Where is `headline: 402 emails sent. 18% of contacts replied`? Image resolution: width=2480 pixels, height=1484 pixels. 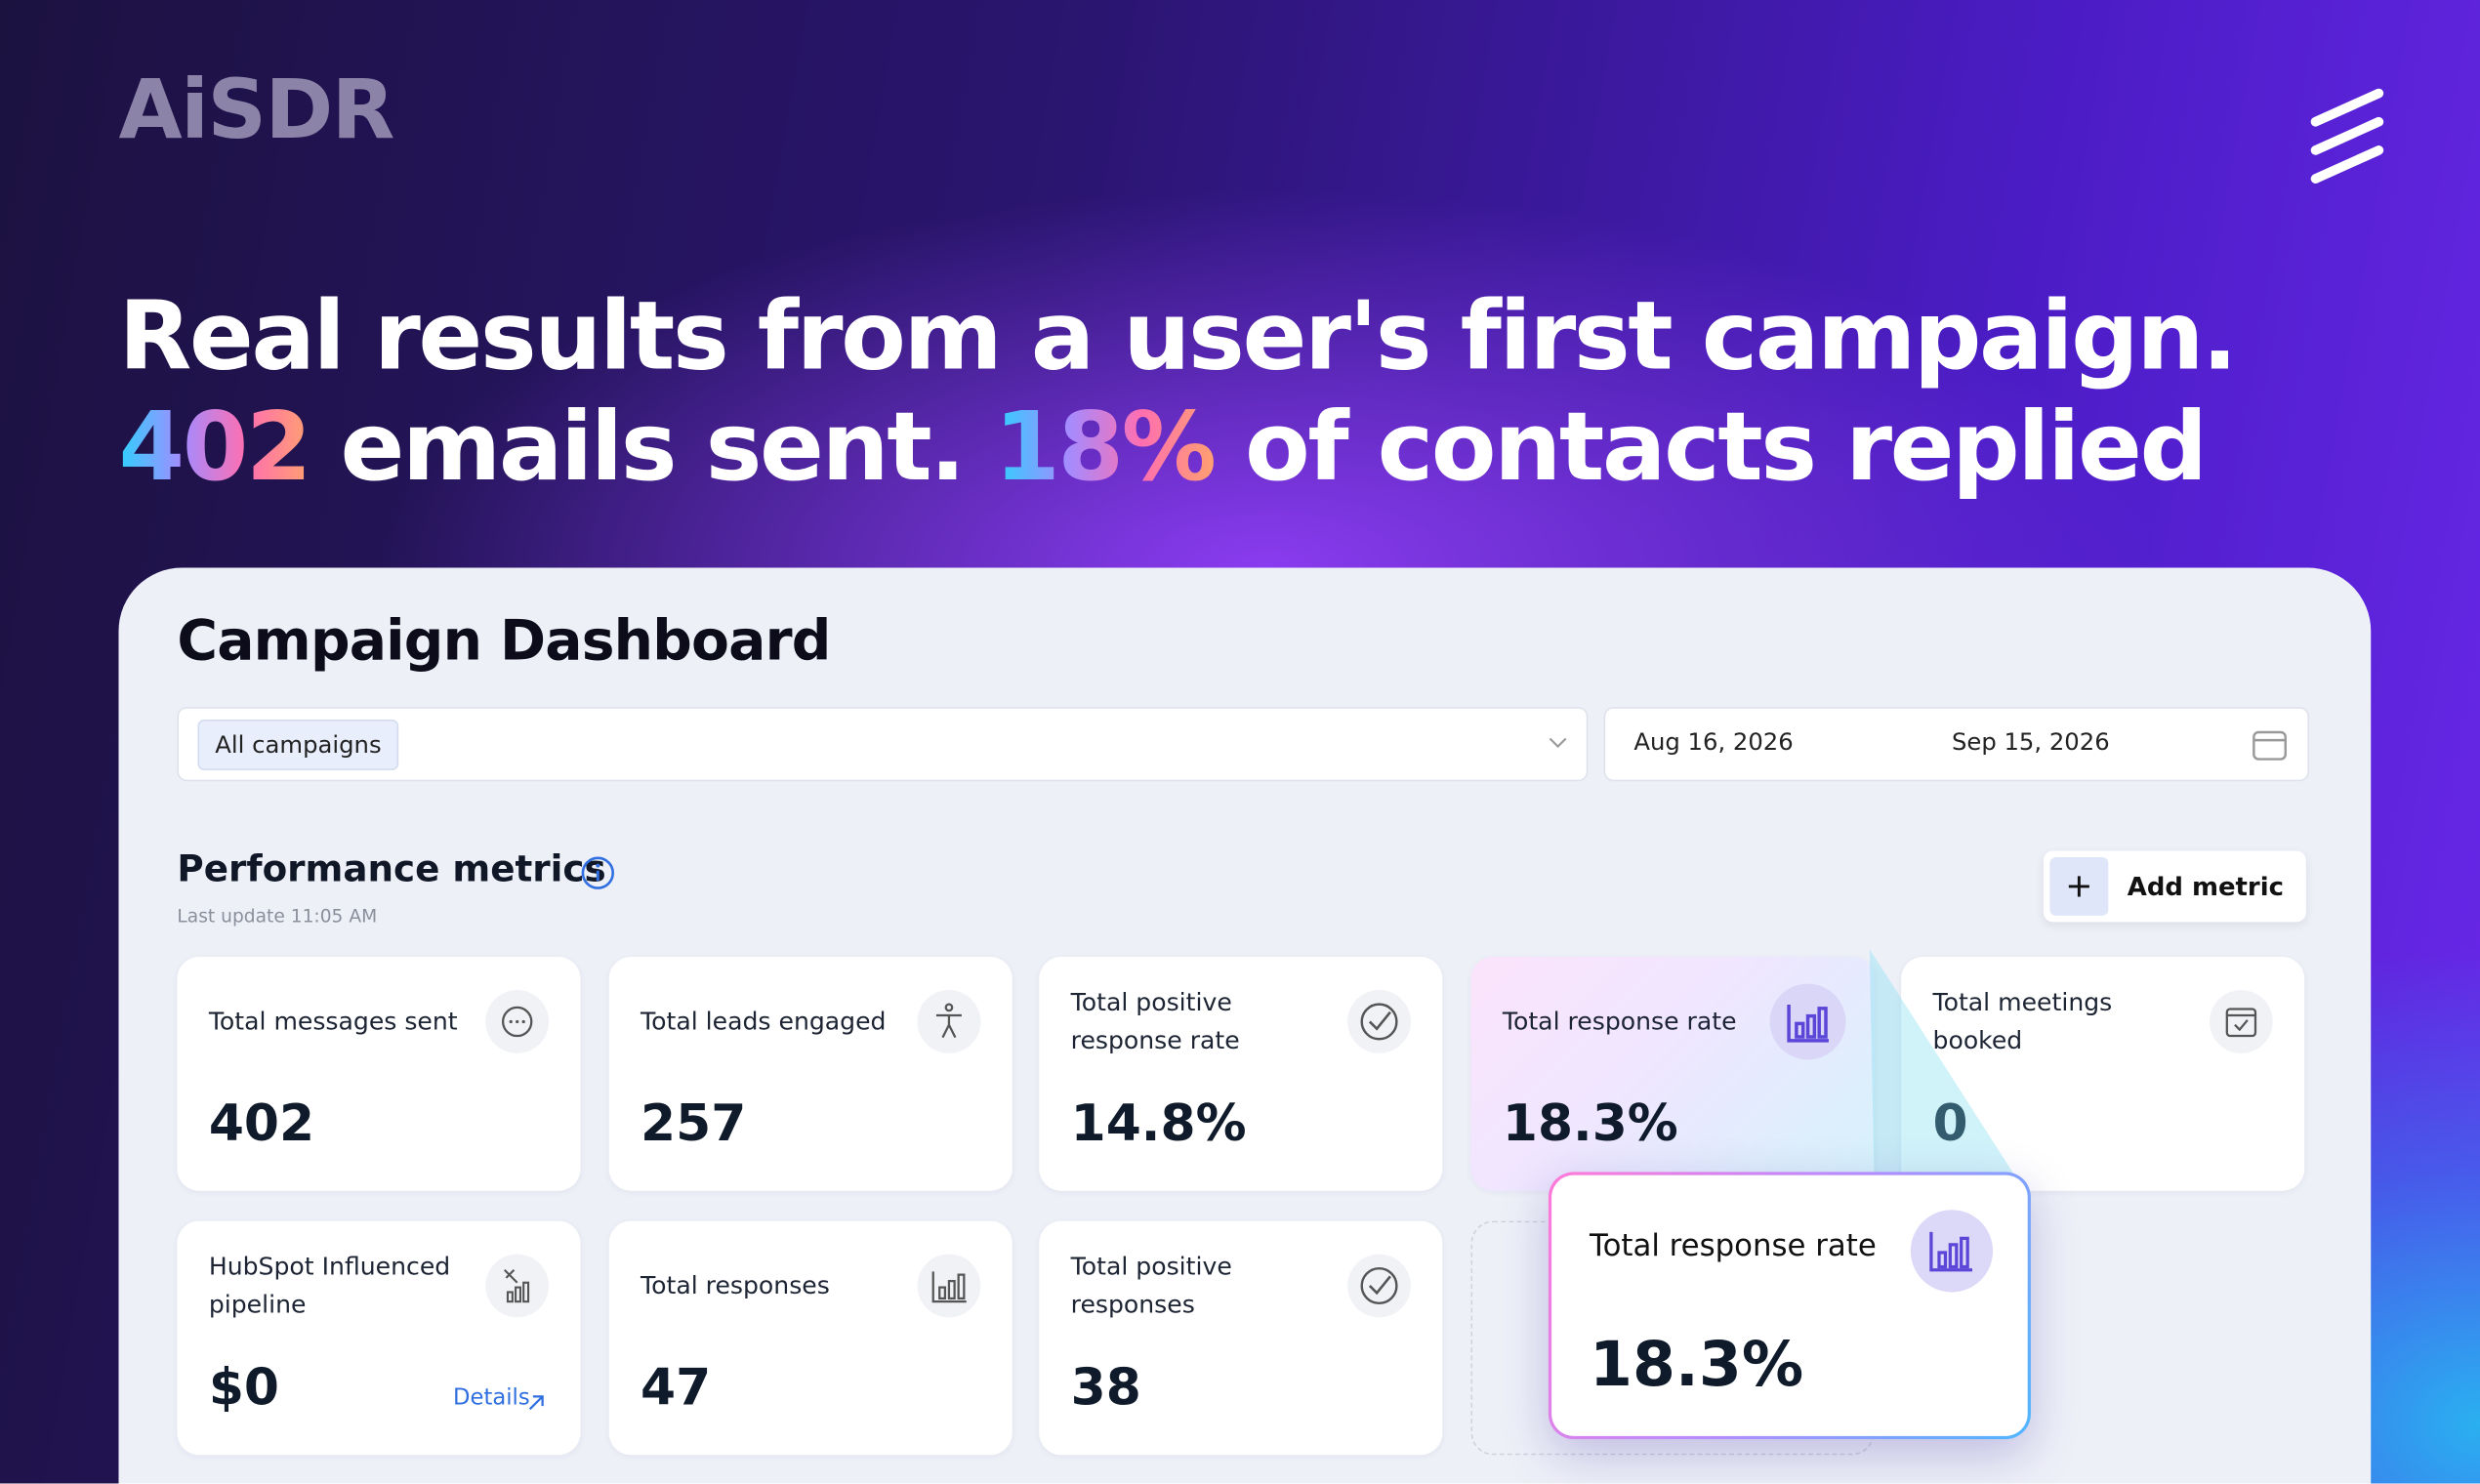 headline: 402 emails sent. 18% of contacts replied is located at coordinates (1163, 448).